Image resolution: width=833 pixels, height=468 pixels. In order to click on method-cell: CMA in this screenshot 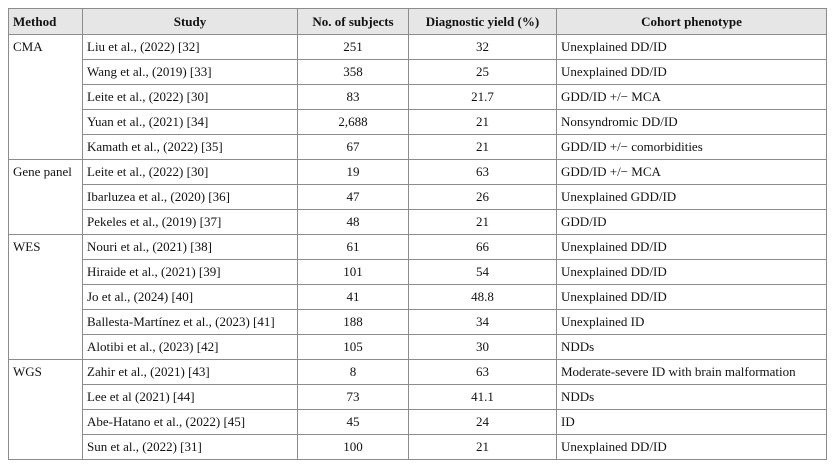, I will do `click(45, 97)`.